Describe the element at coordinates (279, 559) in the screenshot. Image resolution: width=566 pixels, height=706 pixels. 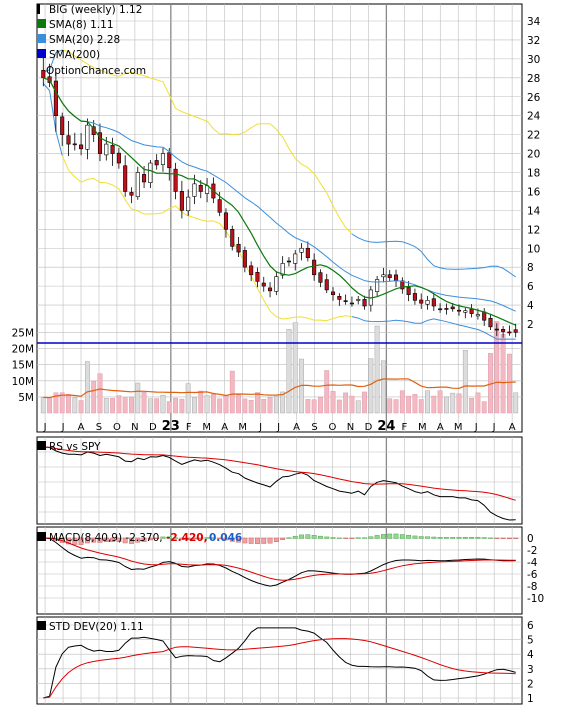
I see `macd-signal-line` at that location.